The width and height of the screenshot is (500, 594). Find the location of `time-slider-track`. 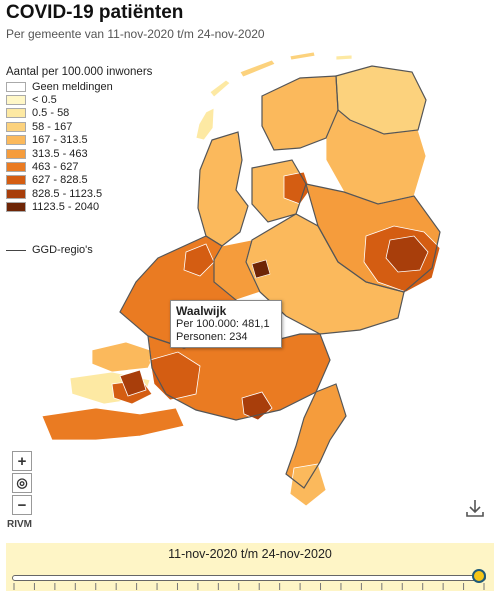

time-slider-track is located at coordinates (249, 578).